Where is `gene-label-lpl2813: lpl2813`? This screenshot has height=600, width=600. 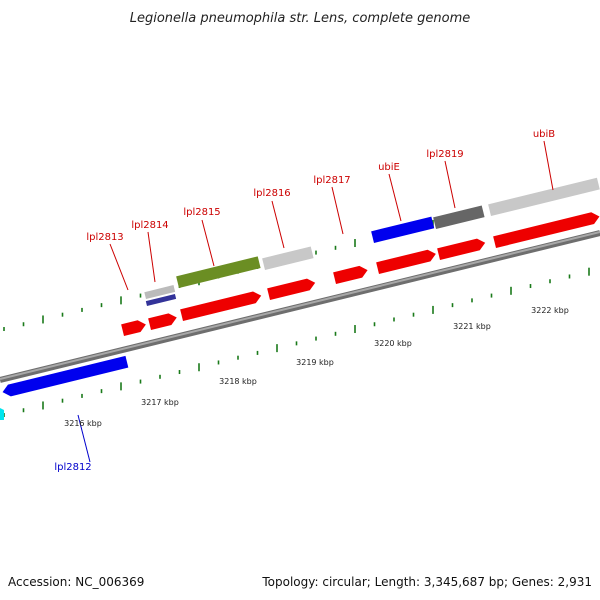
gene-label-lpl2813: lpl2813 is located at coordinates (104, 237).